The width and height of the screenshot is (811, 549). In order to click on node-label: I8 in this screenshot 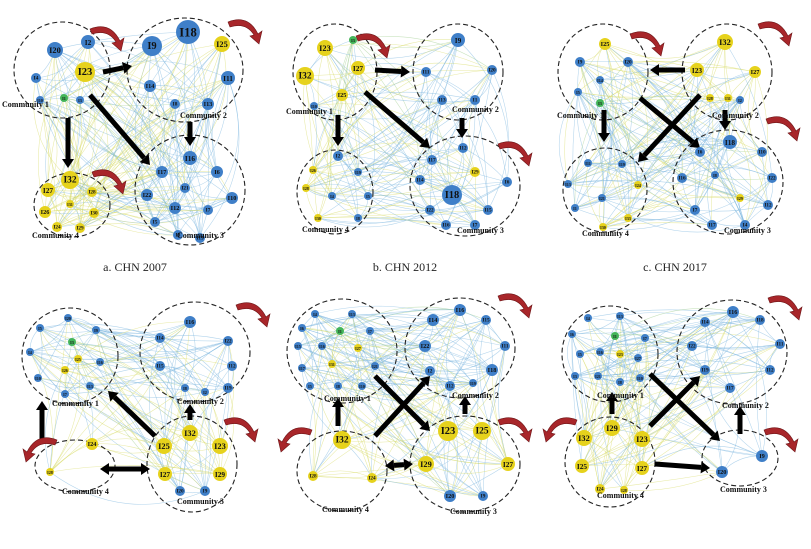, I will do `click(358, 218)`.